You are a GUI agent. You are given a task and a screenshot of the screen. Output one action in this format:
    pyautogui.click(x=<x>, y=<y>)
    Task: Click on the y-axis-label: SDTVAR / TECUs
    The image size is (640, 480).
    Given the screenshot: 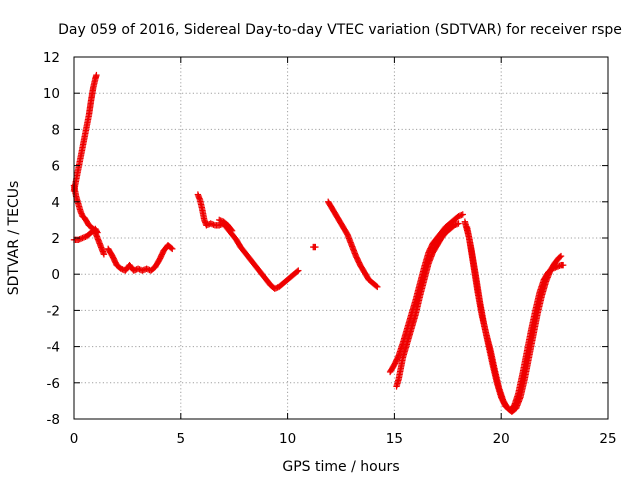 What is the action you would take?
    pyautogui.click(x=14, y=238)
    